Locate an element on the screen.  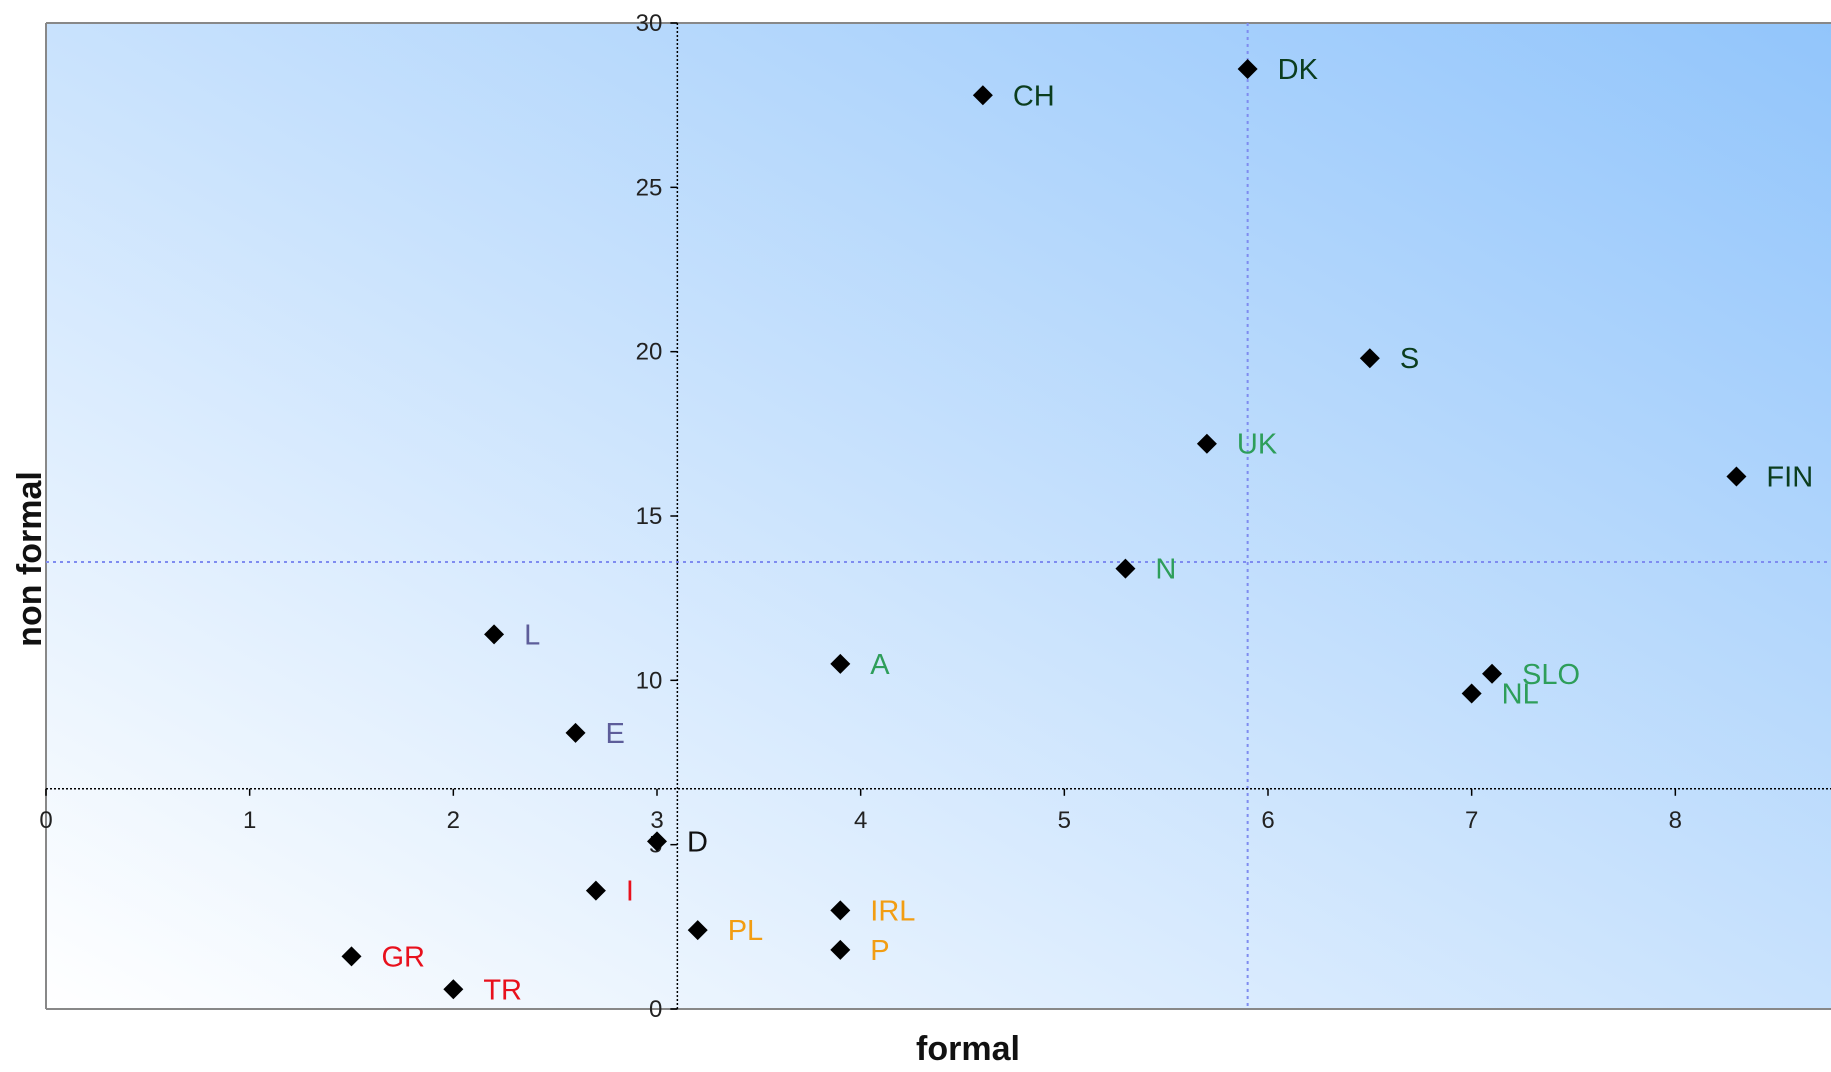
data-point-label: CH is located at coordinates (1034, 96).